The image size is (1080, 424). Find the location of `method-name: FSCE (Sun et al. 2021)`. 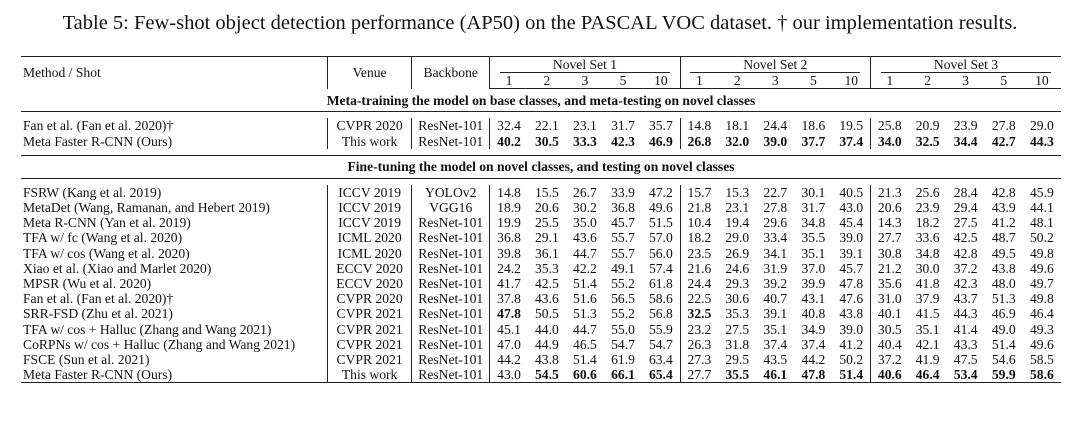

method-name: FSCE (Sun et al. 2021) is located at coordinates (86, 360).